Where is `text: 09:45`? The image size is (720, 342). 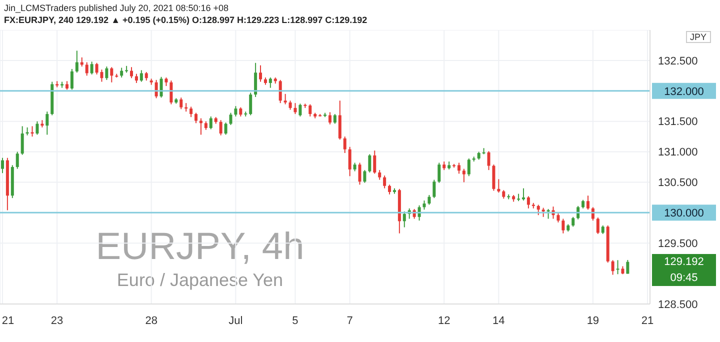
text: 09:45 is located at coordinates (684, 278).